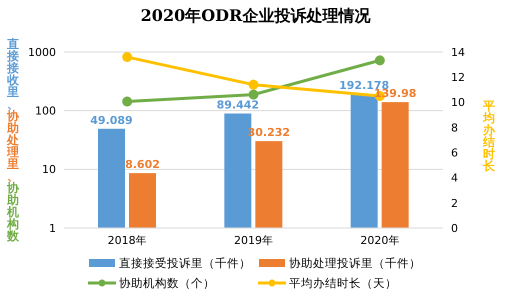 The image size is (511, 306). Describe the element at coordinates (489, 136) in the screenshot. I see `y2-axis-title: 平均办结时长` at that location.